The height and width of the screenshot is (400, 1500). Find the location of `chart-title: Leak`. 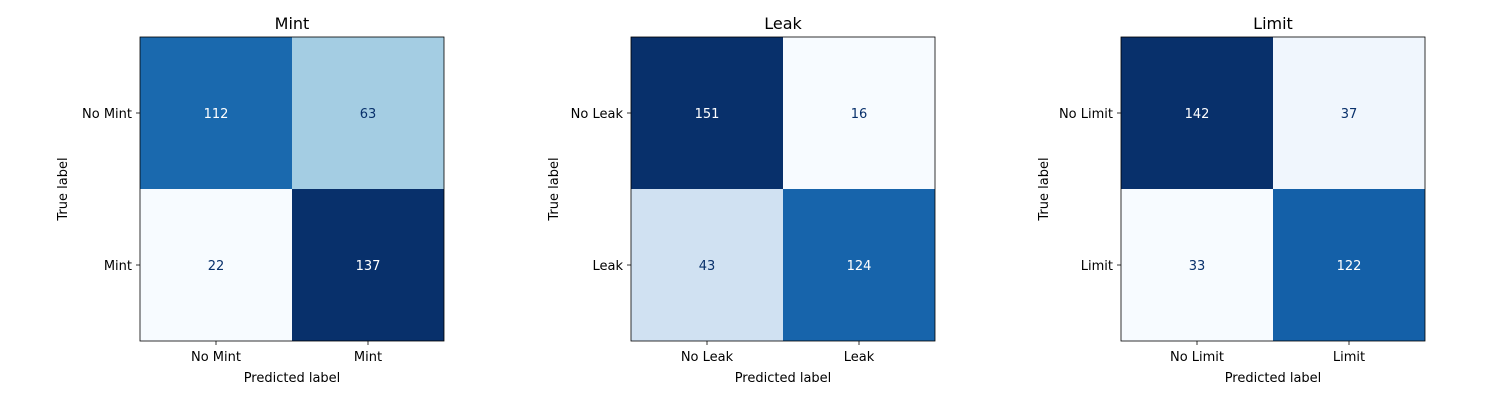

chart-title: Leak is located at coordinates (783, 23).